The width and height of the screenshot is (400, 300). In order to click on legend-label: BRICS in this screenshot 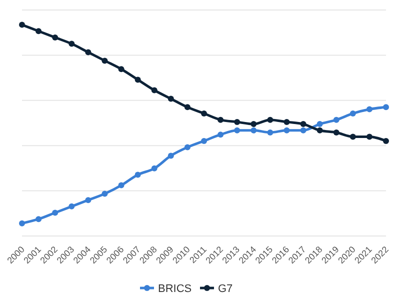, I will do `click(175, 289)`.